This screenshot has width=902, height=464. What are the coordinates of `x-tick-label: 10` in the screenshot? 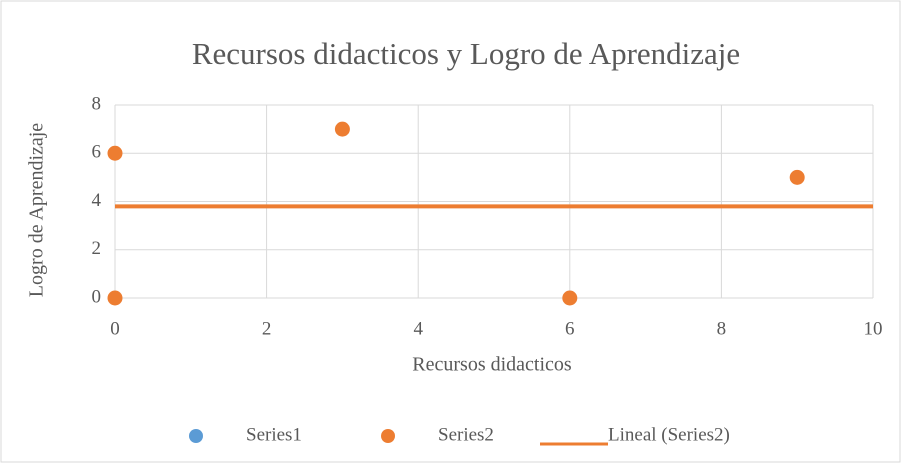 It's located at (873, 328).